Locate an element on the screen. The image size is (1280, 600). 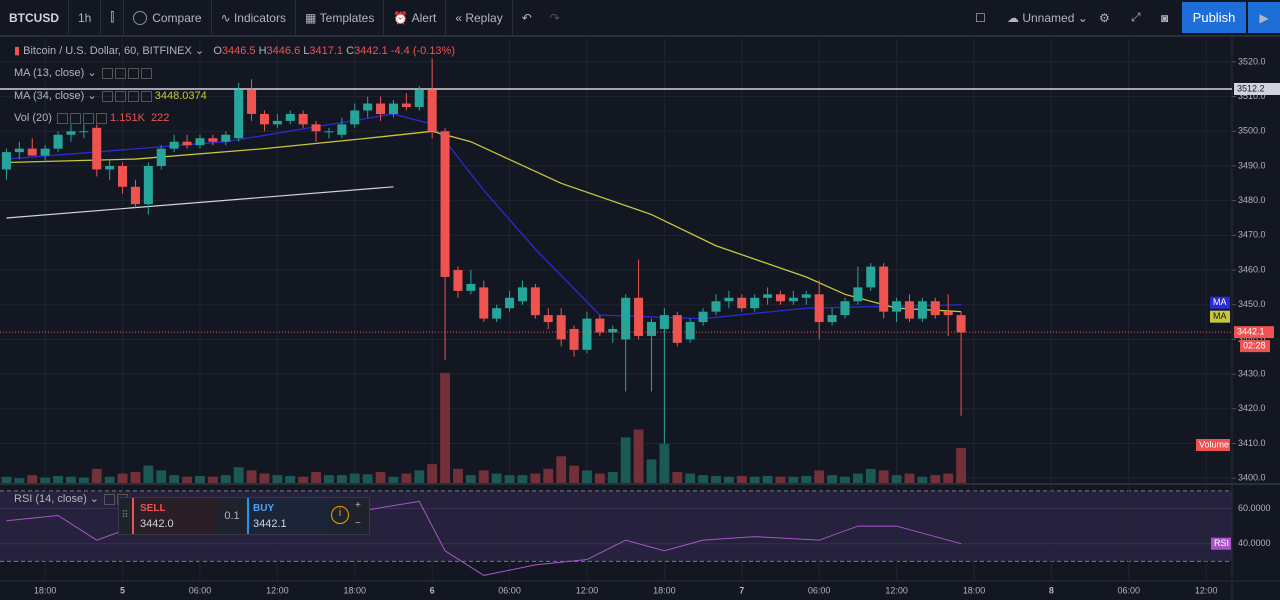
volume-tag: Volume is located at coordinates (1214, 444).